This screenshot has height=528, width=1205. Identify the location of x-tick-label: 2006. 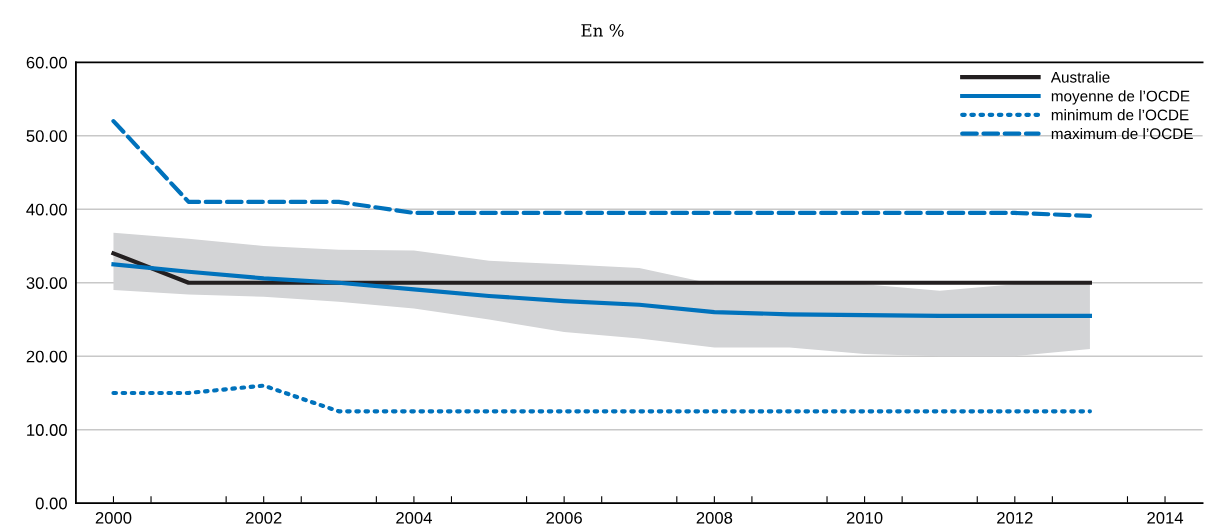
(564, 517).